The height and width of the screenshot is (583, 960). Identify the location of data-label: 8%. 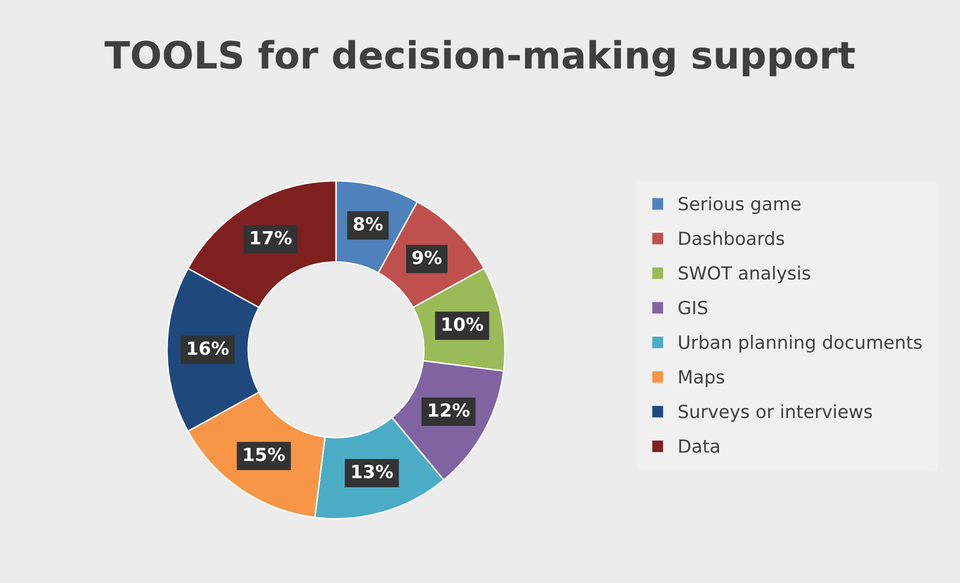
(368, 224).